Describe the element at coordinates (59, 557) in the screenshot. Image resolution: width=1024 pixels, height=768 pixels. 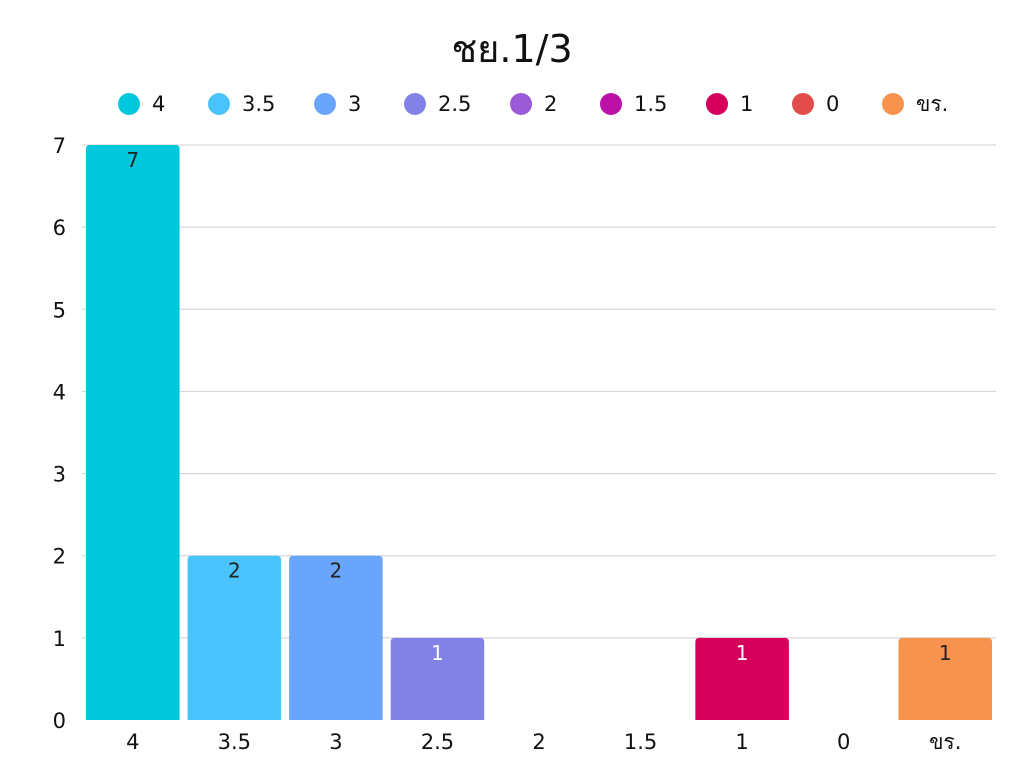
I see `y-tick-label: 2` at that location.